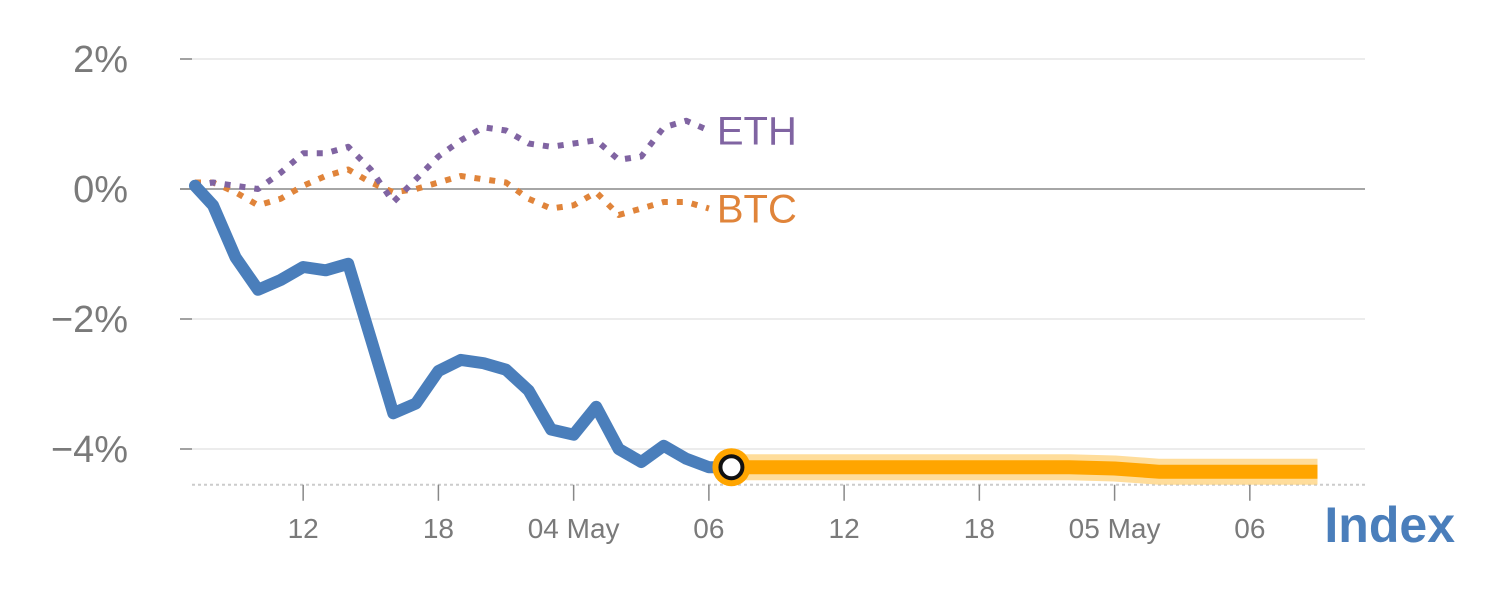 The image size is (1500, 600). I want to click on y-tick-label: 0%, so click(100, 190).